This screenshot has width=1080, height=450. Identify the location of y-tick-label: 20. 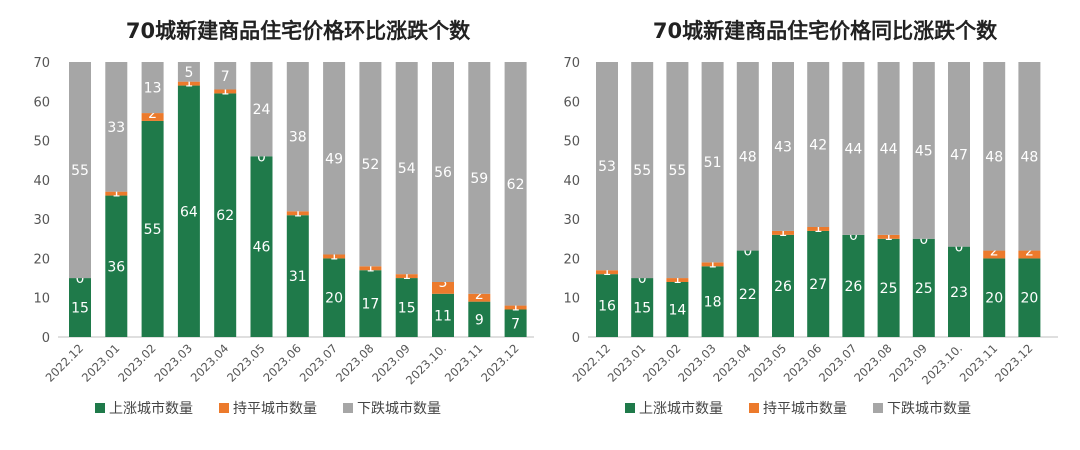
(571, 259).